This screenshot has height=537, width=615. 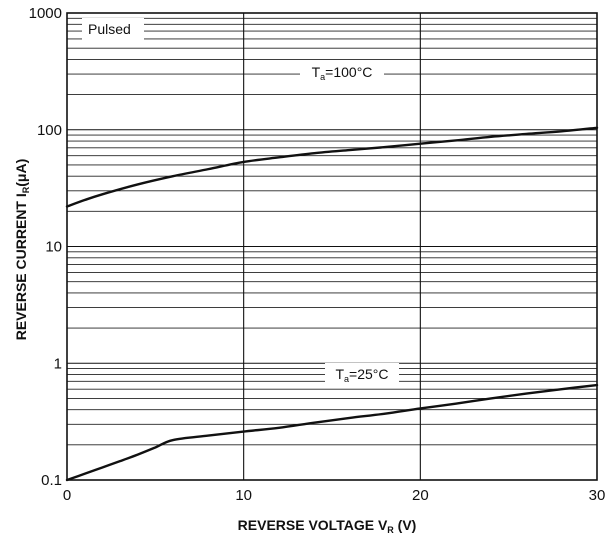 I want to click on y-tick-label: 0.1, so click(x=51, y=480).